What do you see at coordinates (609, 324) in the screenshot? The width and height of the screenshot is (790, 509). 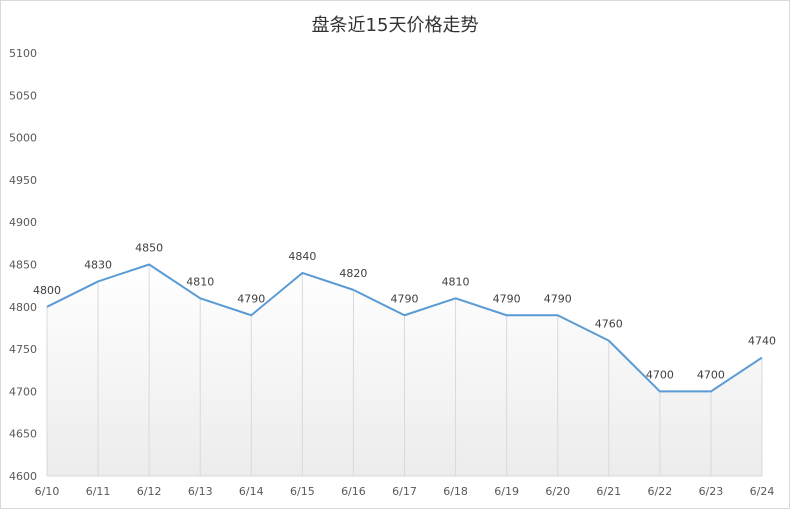 I see `data-label: 4760` at bounding box center [609, 324].